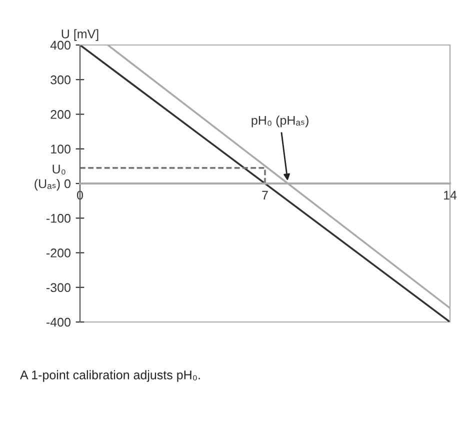  Describe the element at coordinates (52, 184) in the screenshot. I see `y-tick-label: (Uₐₛ) 0` at that location.